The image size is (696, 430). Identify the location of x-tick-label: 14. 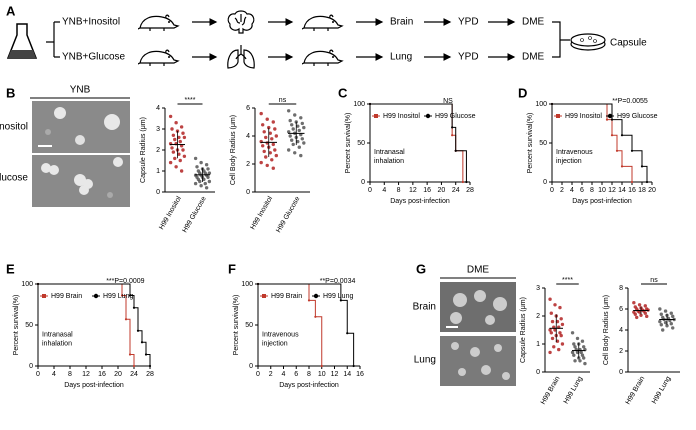
(347, 374).